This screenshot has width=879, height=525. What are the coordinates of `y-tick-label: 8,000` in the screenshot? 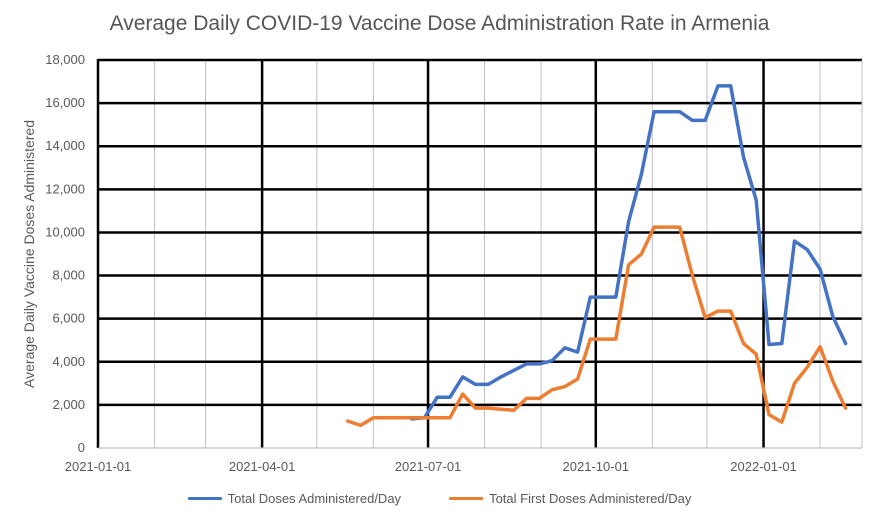 It's located at (68, 275).